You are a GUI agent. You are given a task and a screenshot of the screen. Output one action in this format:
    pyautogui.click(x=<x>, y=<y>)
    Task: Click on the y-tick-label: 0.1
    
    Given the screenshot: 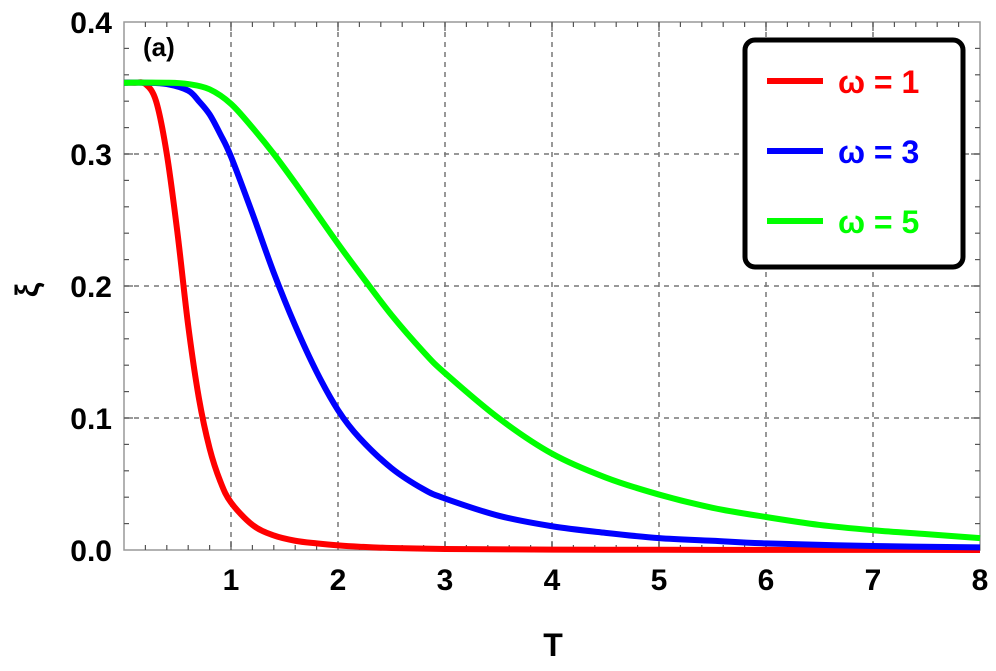 What is the action you would take?
    pyautogui.click(x=91, y=419)
    